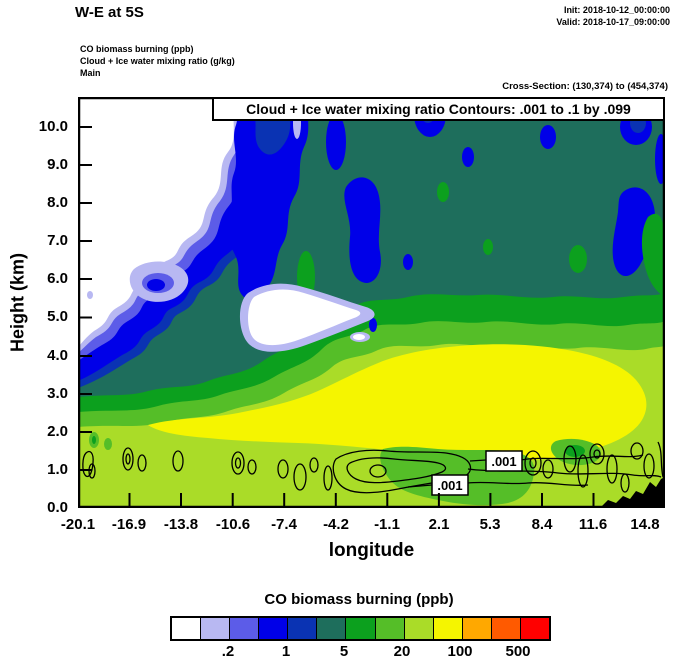  What do you see at coordinates (518, 651) in the screenshot?
I see `colorbar-tick-label: 500` at bounding box center [518, 651].